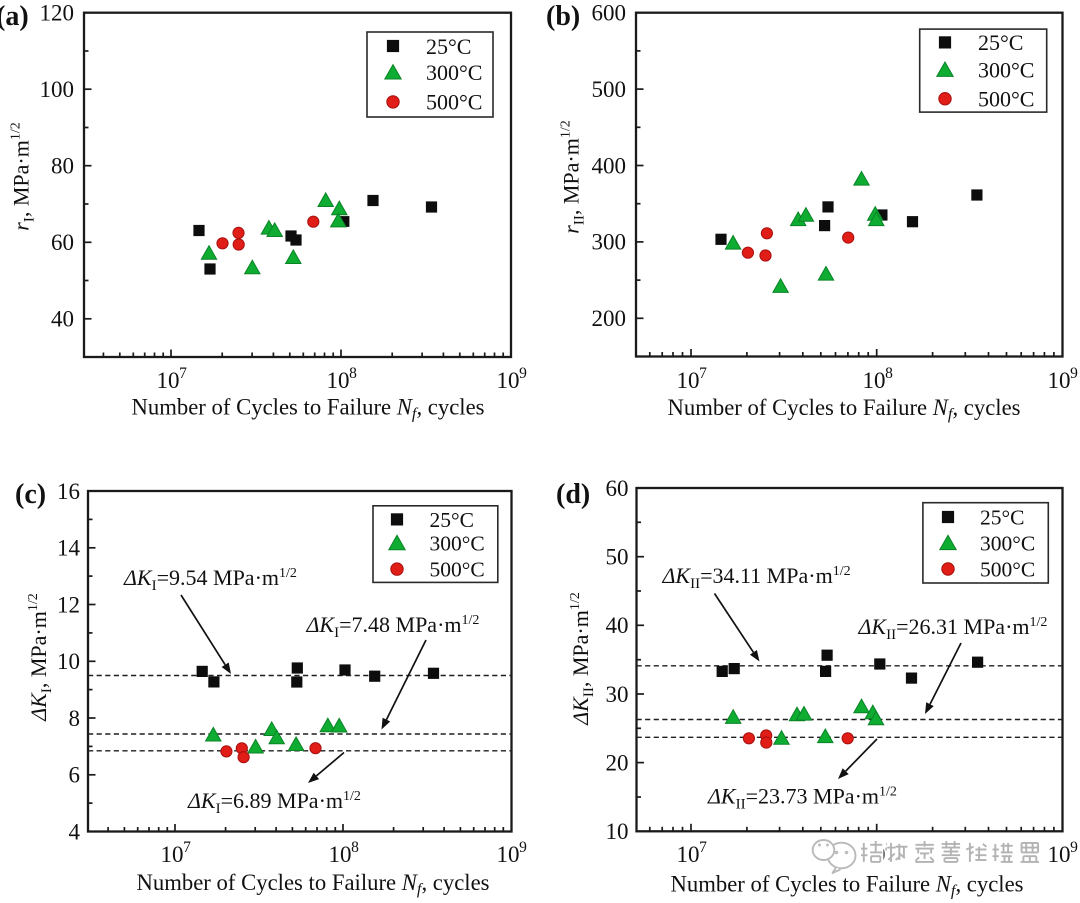 The image size is (1080, 903). I want to click on svg-text: 80, so click(62, 166).